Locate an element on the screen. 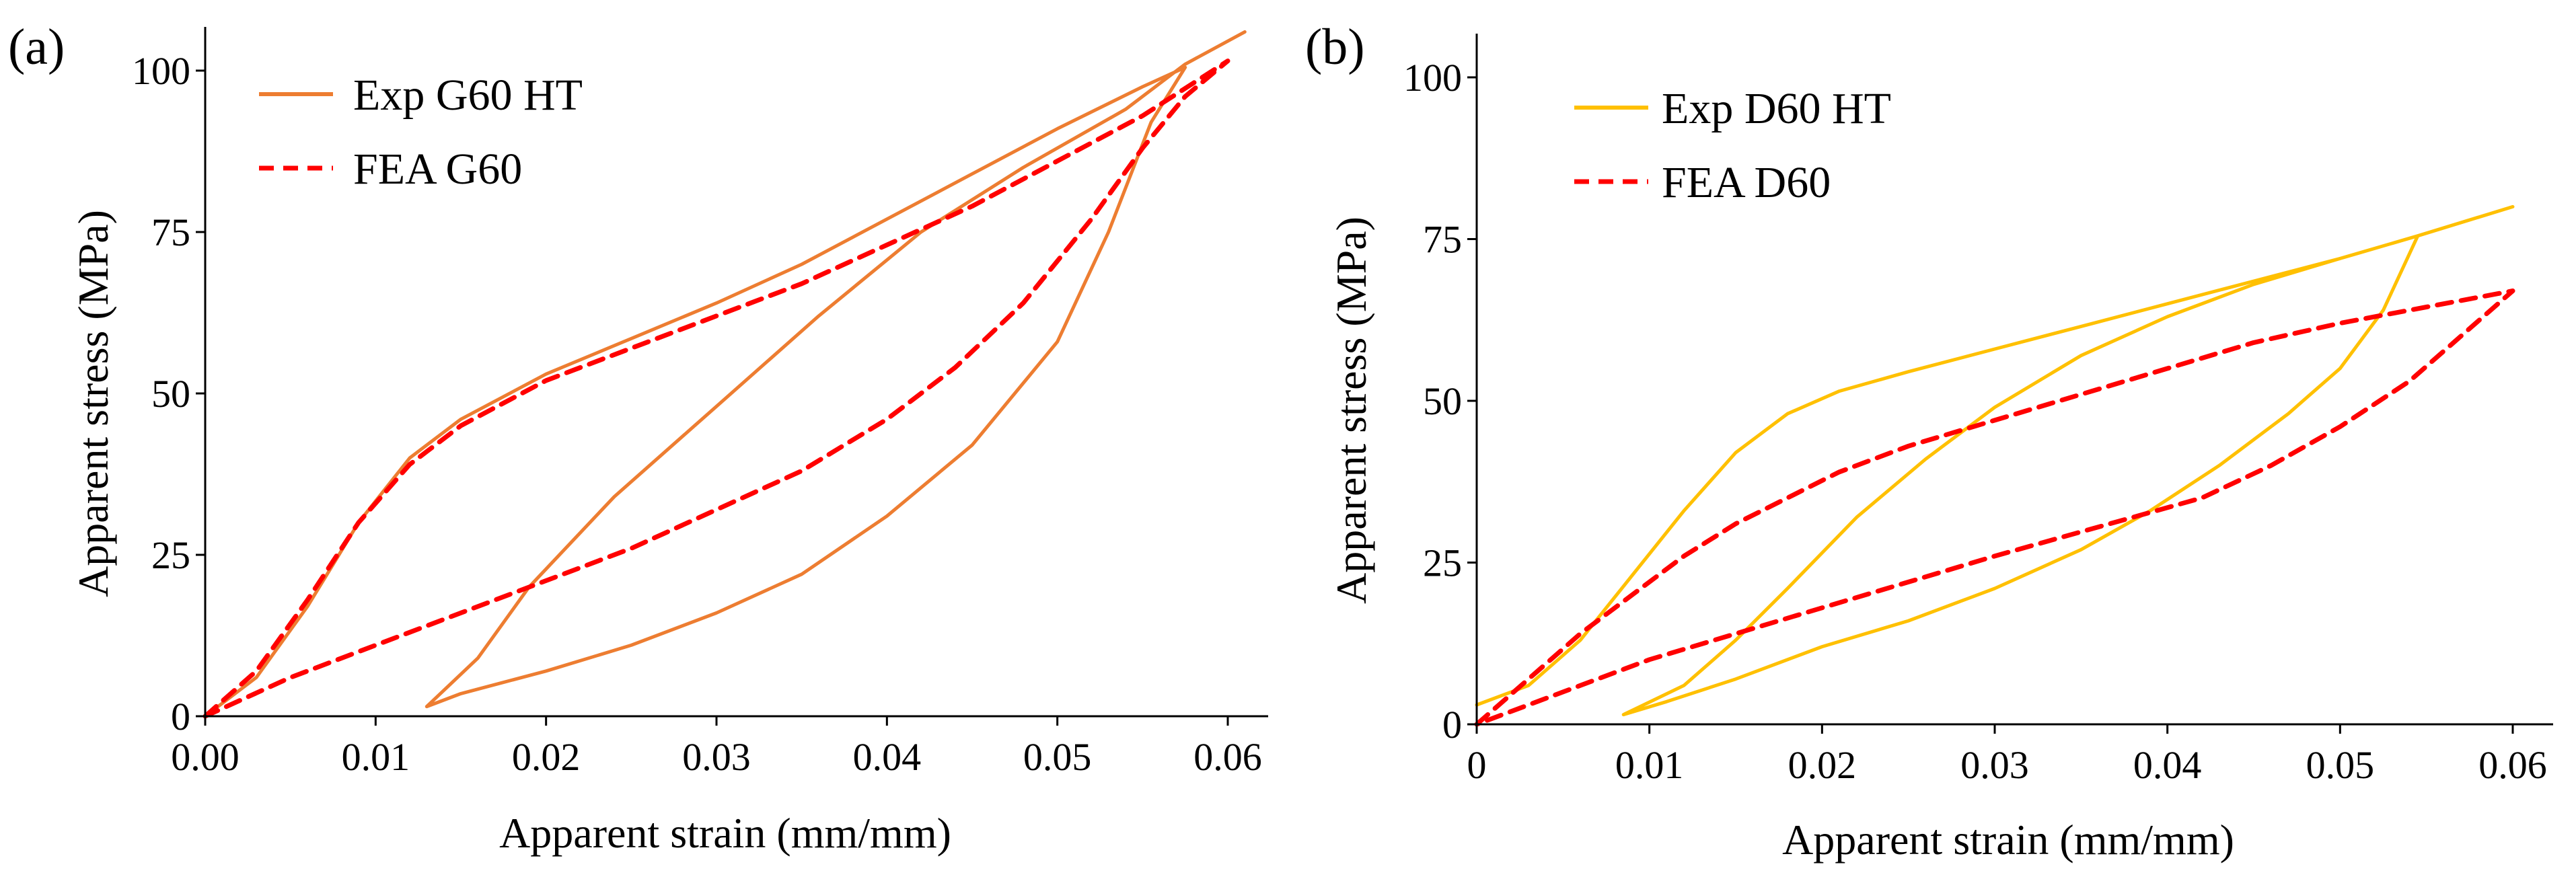 Image resolution: width=2576 pixels, height=881 pixels. legend-label-fea-g60: FEA G60 is located at coordinates (437, 169).